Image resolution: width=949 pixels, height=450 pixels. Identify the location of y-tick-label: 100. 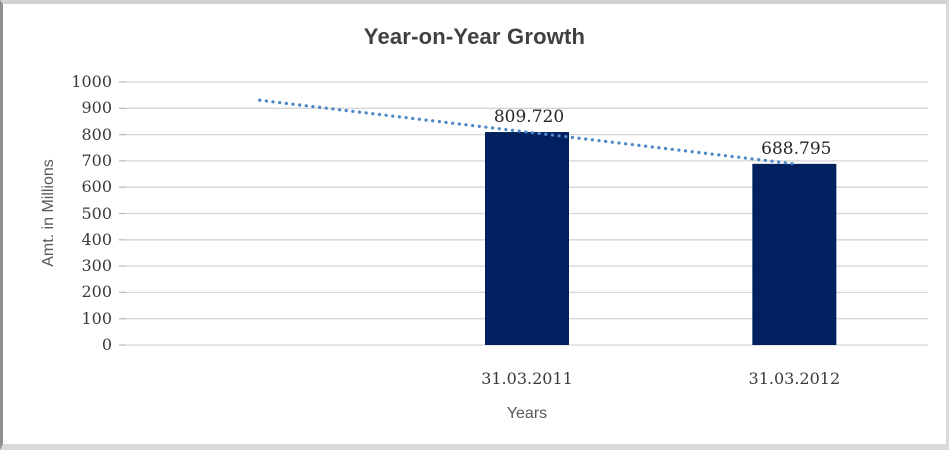
(96, 318).